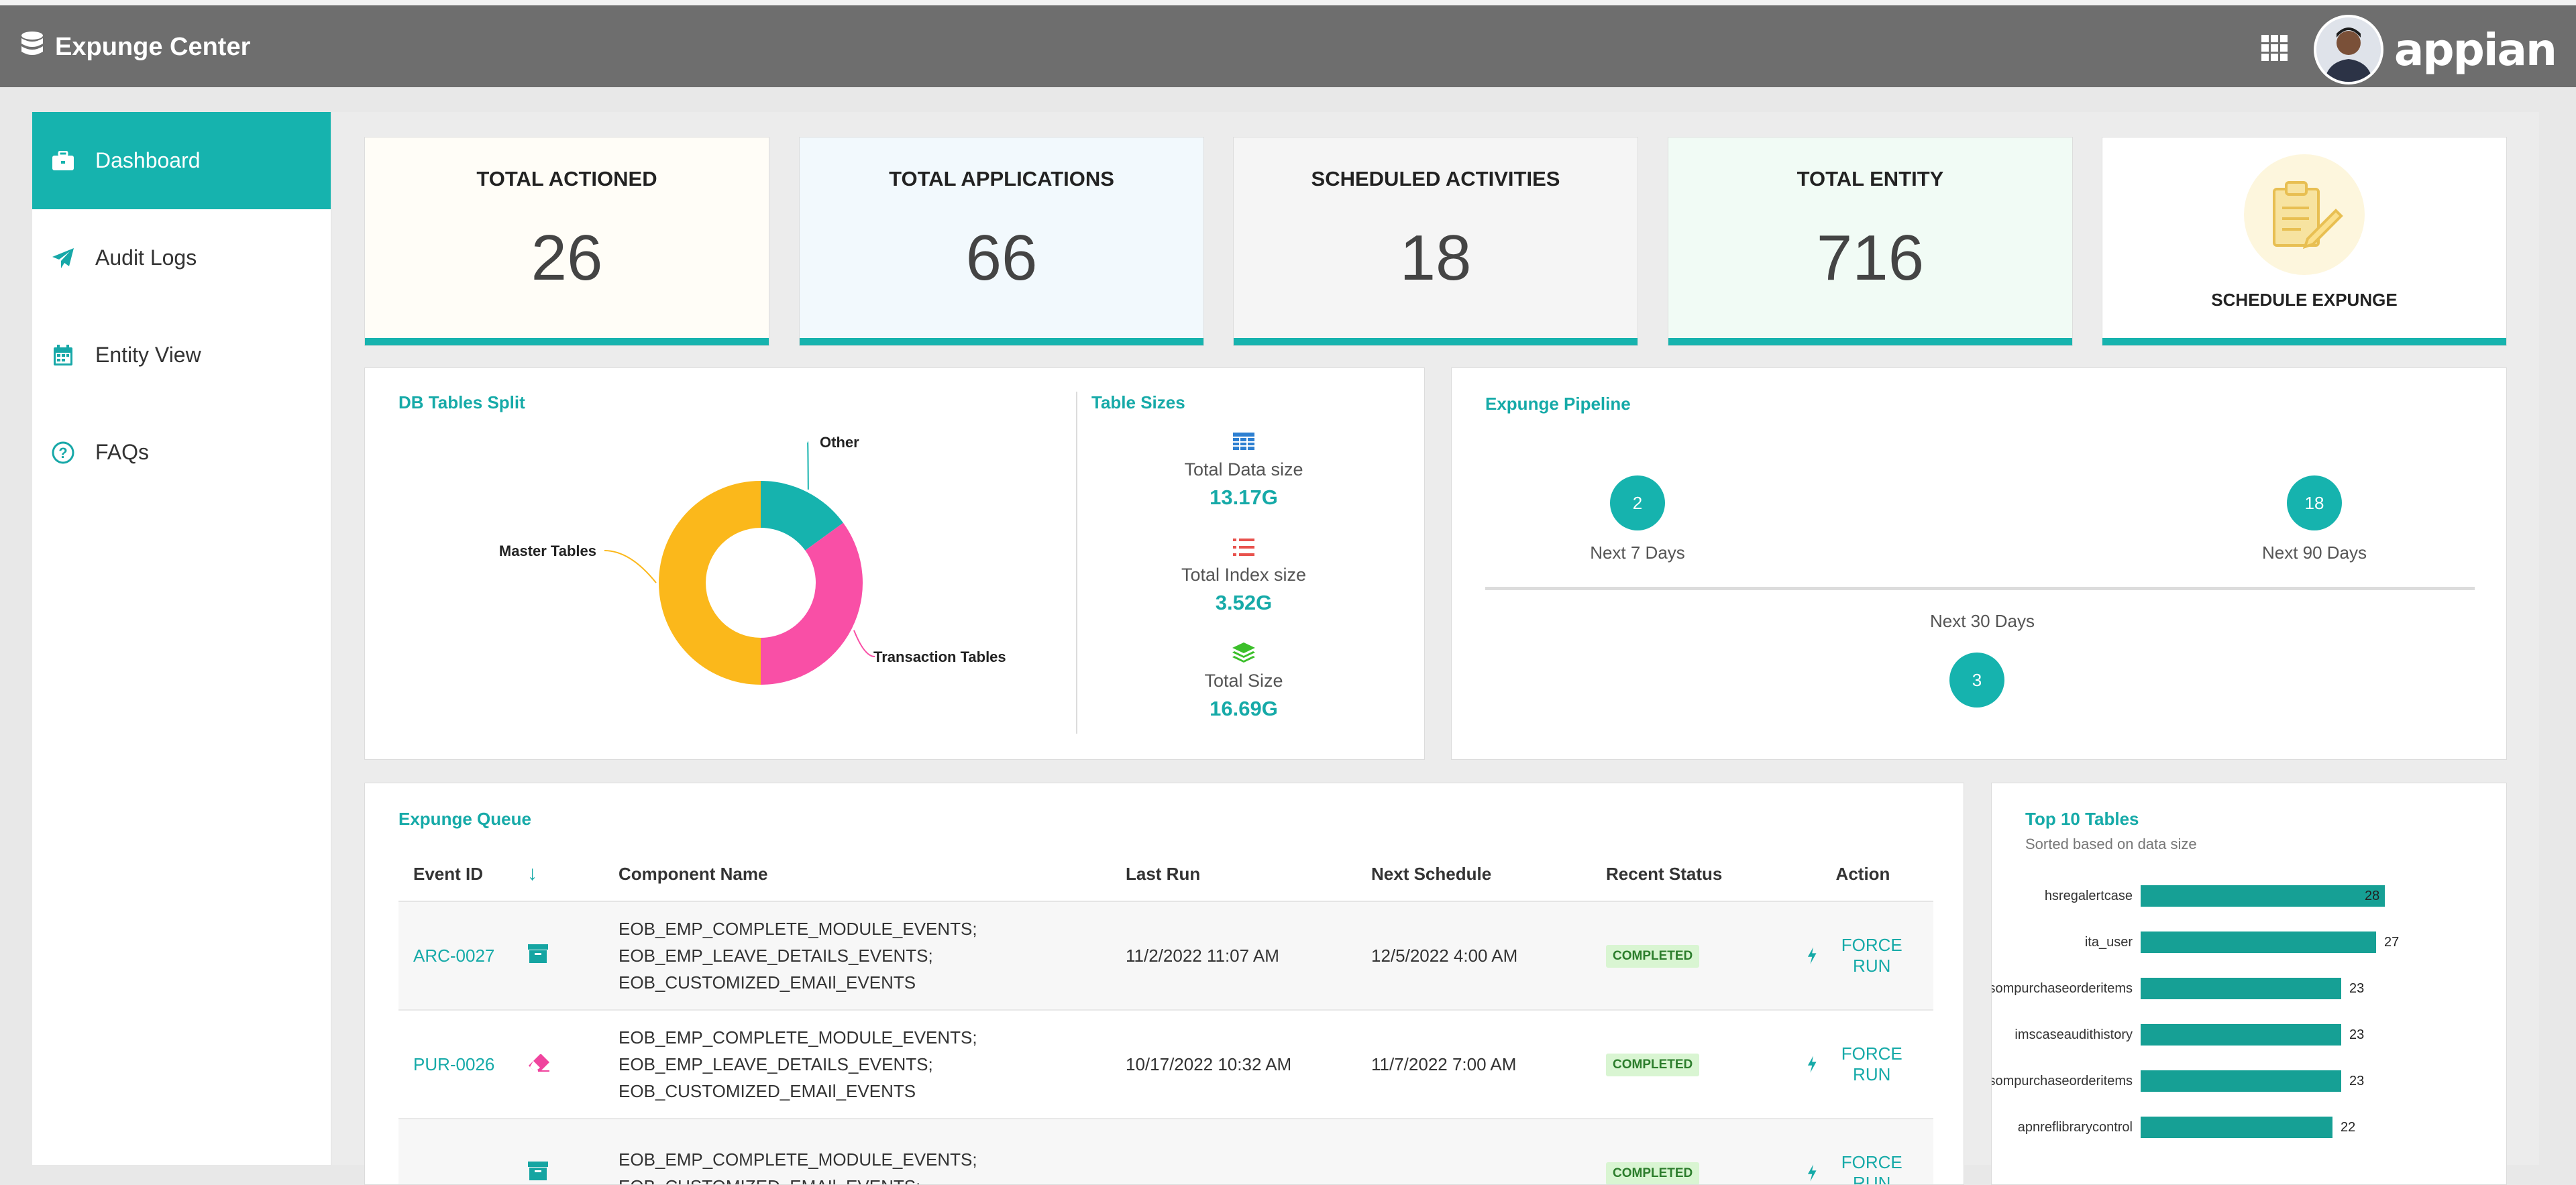 The height and width of the screenshot is (1185, 2576). I want to click on last-run-cell: 10/17/2022 10:32 AM, so click(1233, 1064).